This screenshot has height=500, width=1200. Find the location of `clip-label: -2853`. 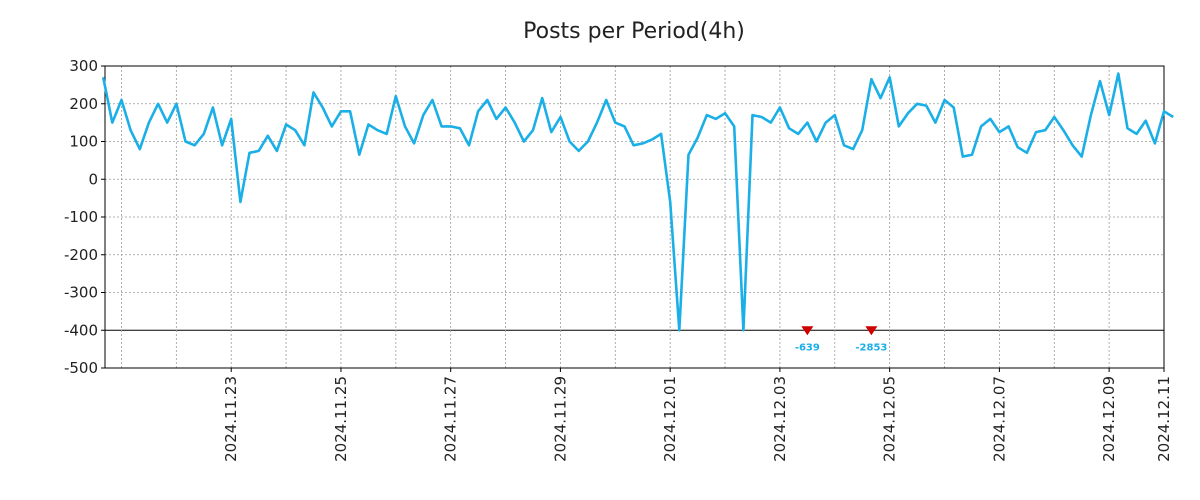

clip-label: -2853 is located at coordinates (871, 347).